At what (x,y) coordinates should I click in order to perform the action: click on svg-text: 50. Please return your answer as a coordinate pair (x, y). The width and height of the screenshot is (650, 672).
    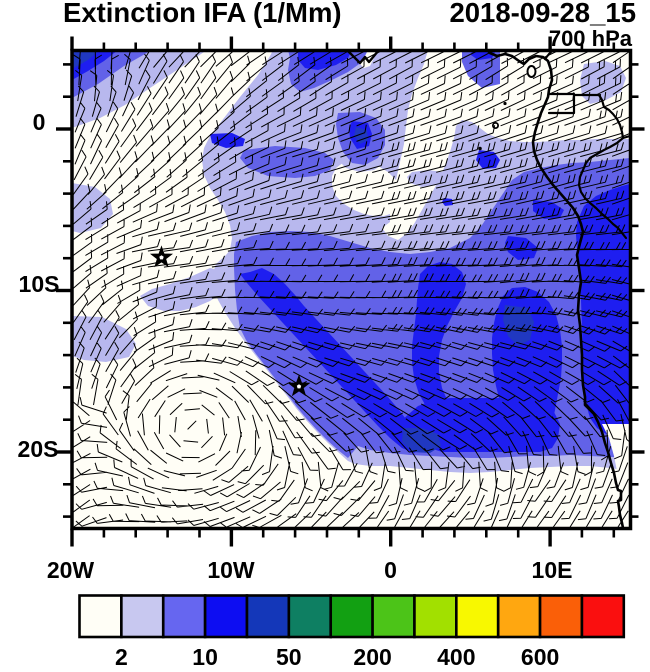
    Looking at the image, I should click on (289, 655).